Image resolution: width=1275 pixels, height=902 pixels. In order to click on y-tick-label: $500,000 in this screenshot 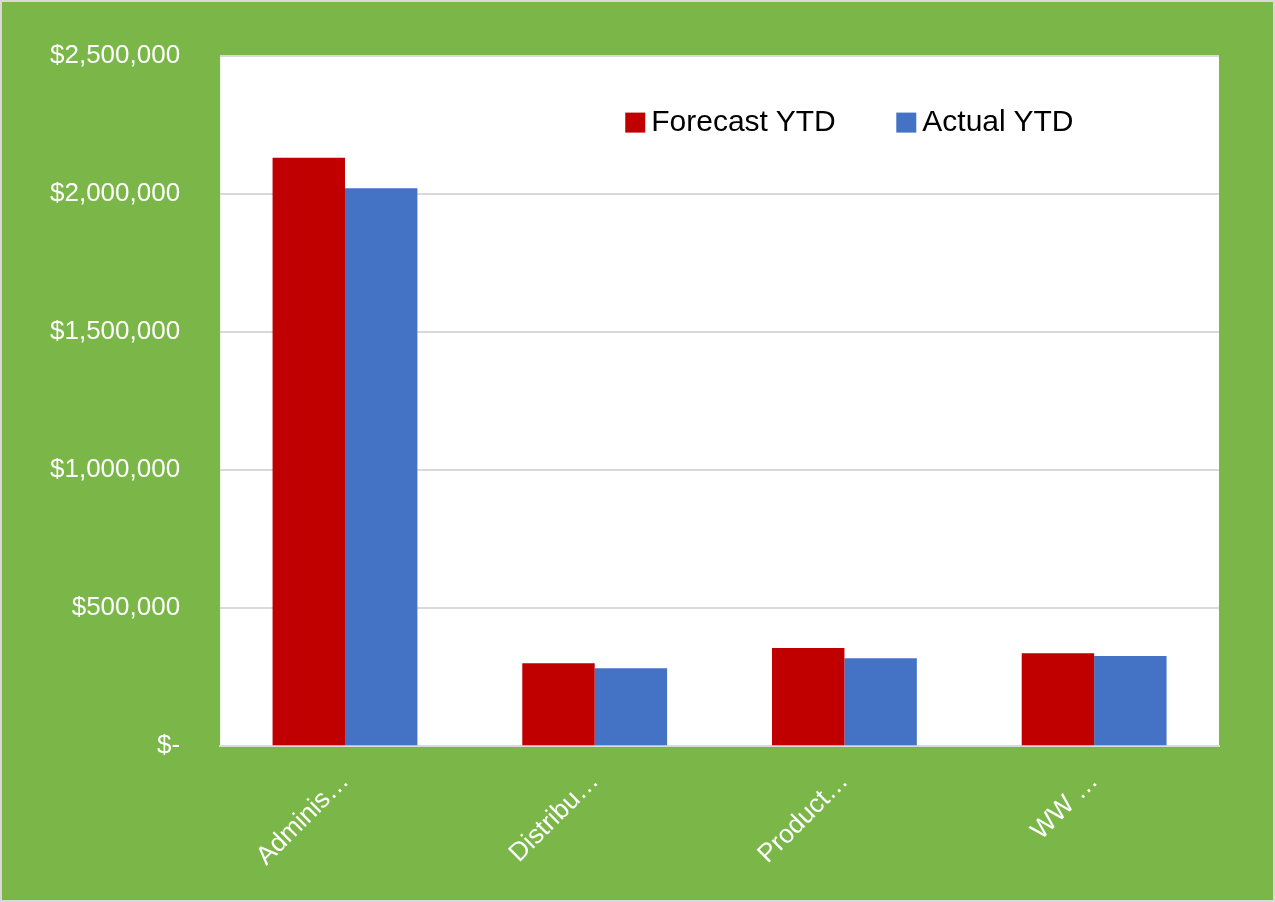, I will do `click(126, 606)`.